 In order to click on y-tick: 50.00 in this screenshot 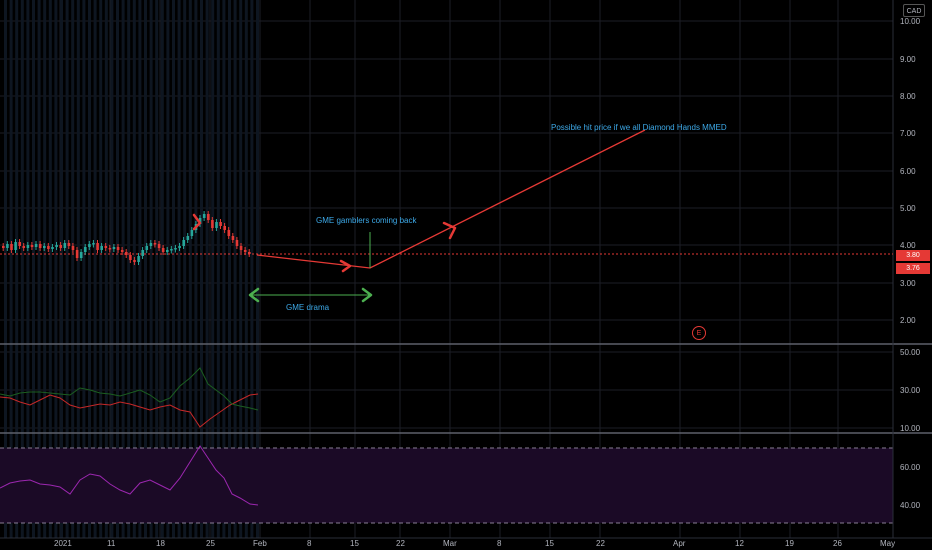, I will do `click(910, 352)`.